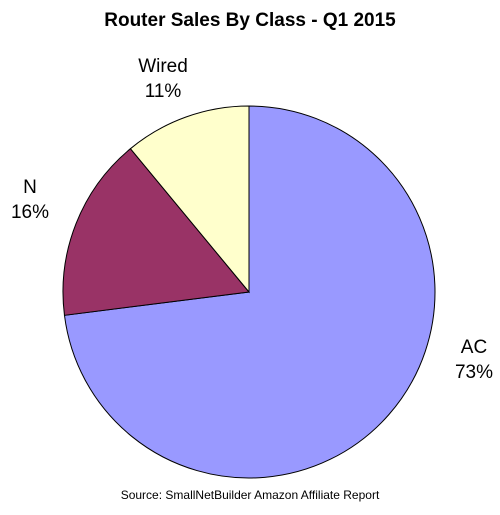 This screenshot has height=515, width=500. Describe the element at coordinates (474, 372) in the screenshot. I see `slice-percent-ac: 73%` at that location.